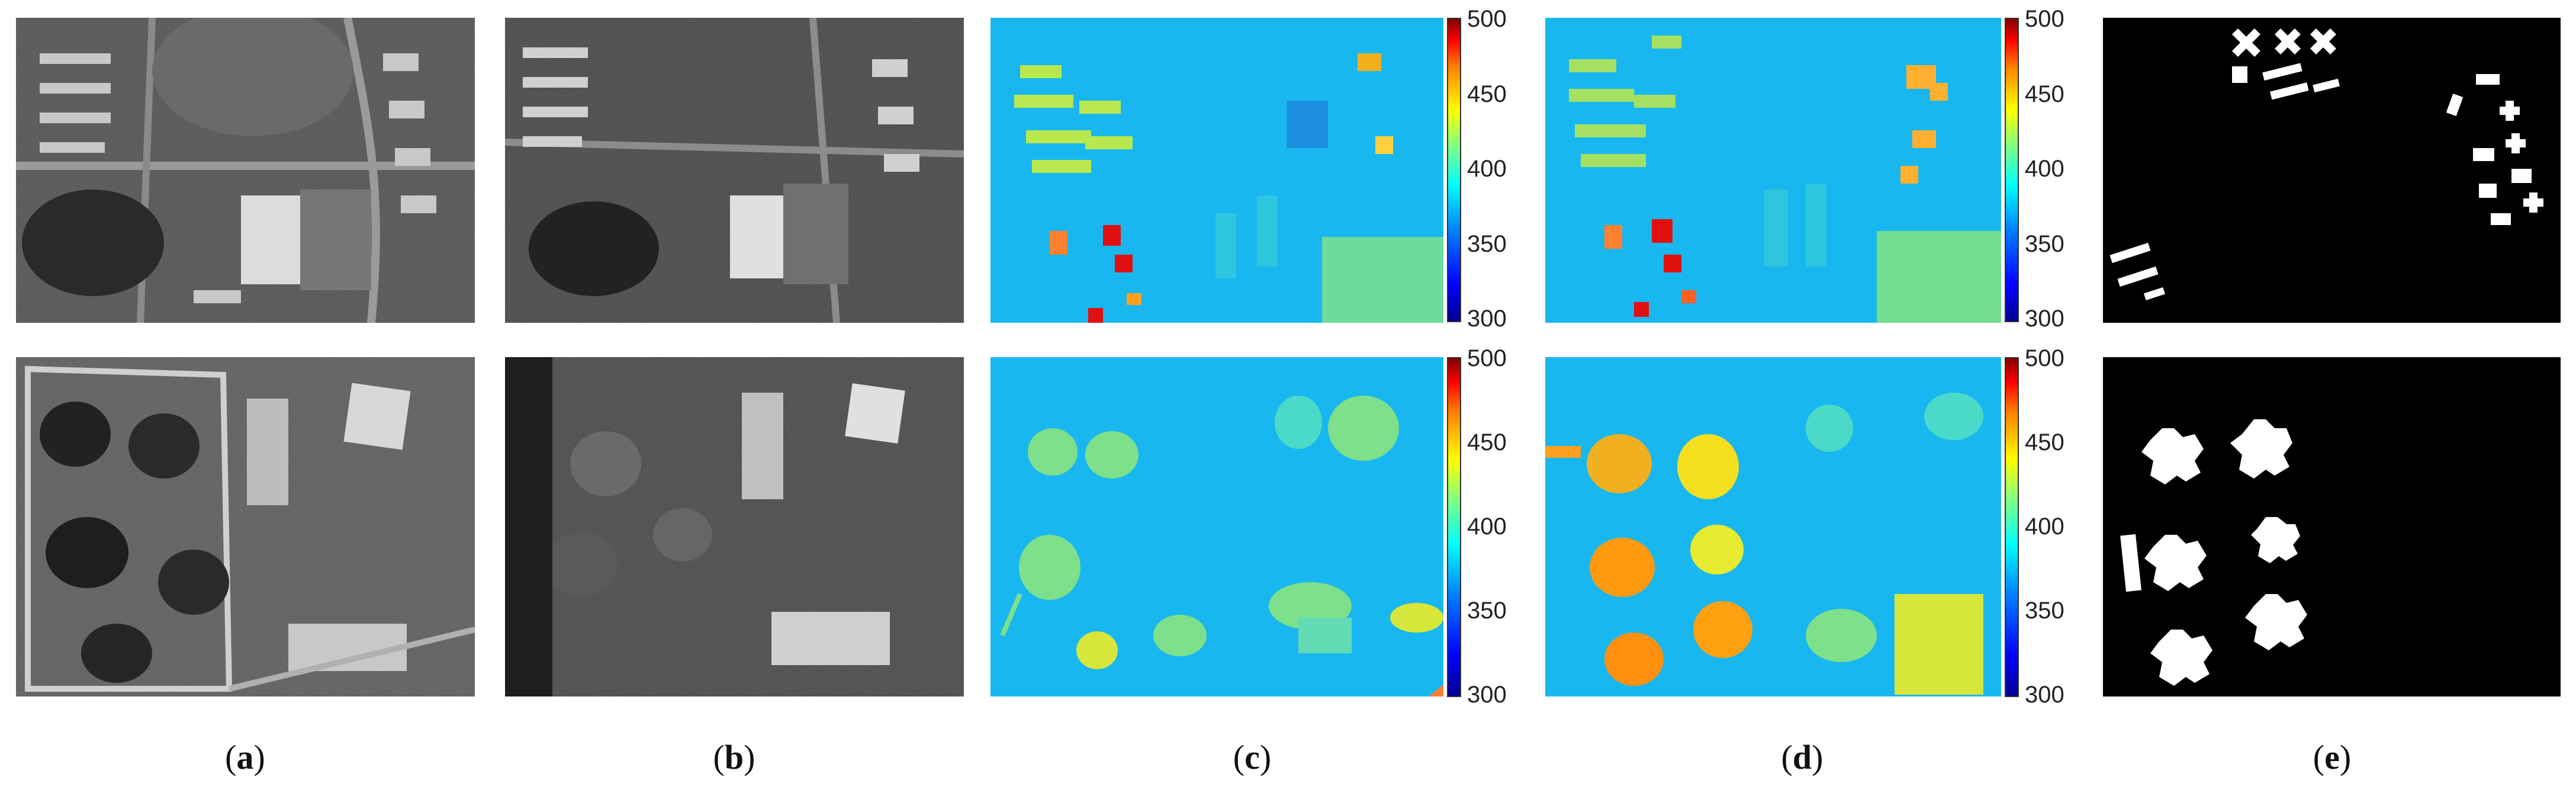  I want to click on caption-c: (c), so click(1253, 757).